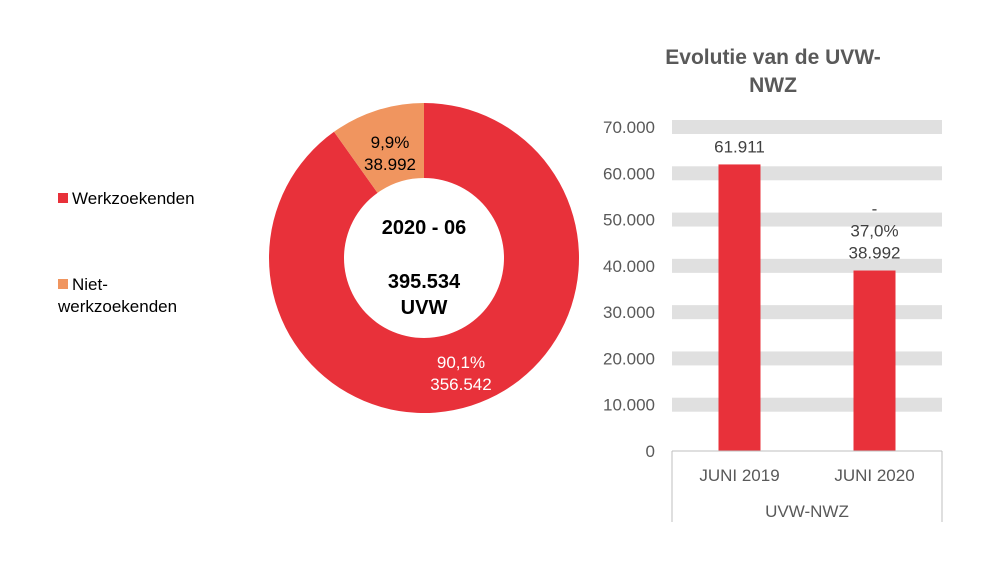  What do you see at coordinates (807, 511) in the screenshot?
I see `x-group-label: UVW-NWZ` at bounding box center [807, 511].